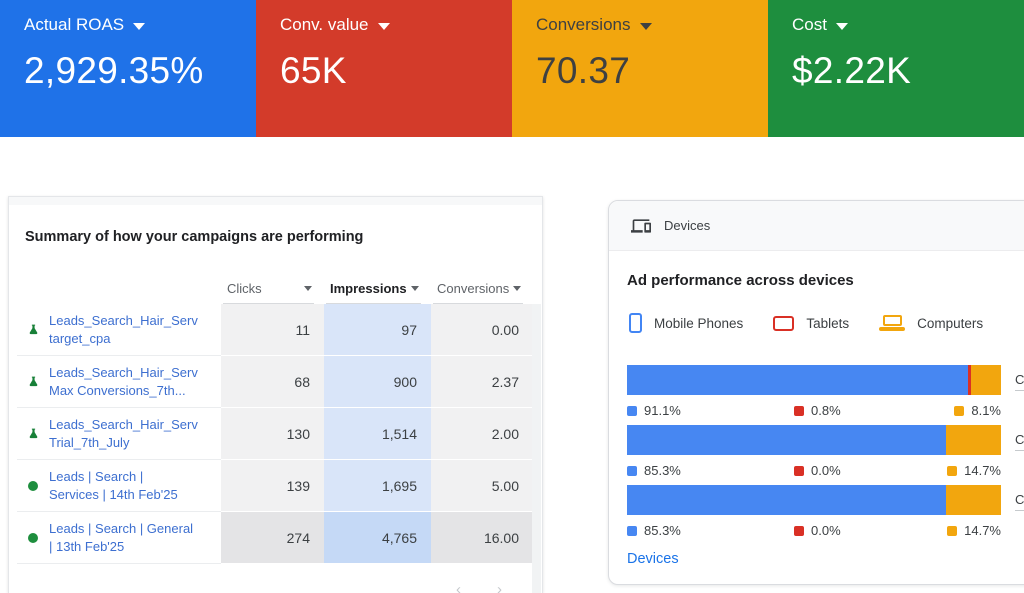 Image resolution: width=1024 pixels, height=593 pixels. I want to click on devices-card-header: Devices, so click(816, 226).